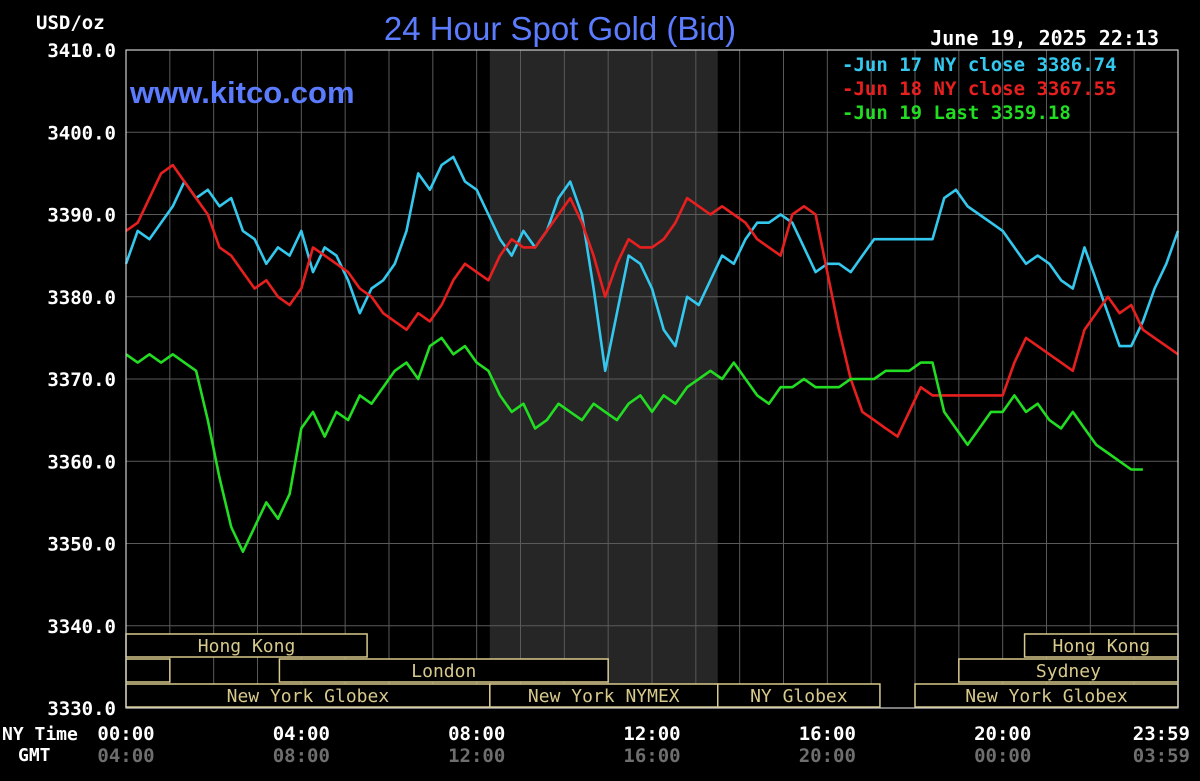  I want to click on session-label: NY Globex, so click(799, 696).